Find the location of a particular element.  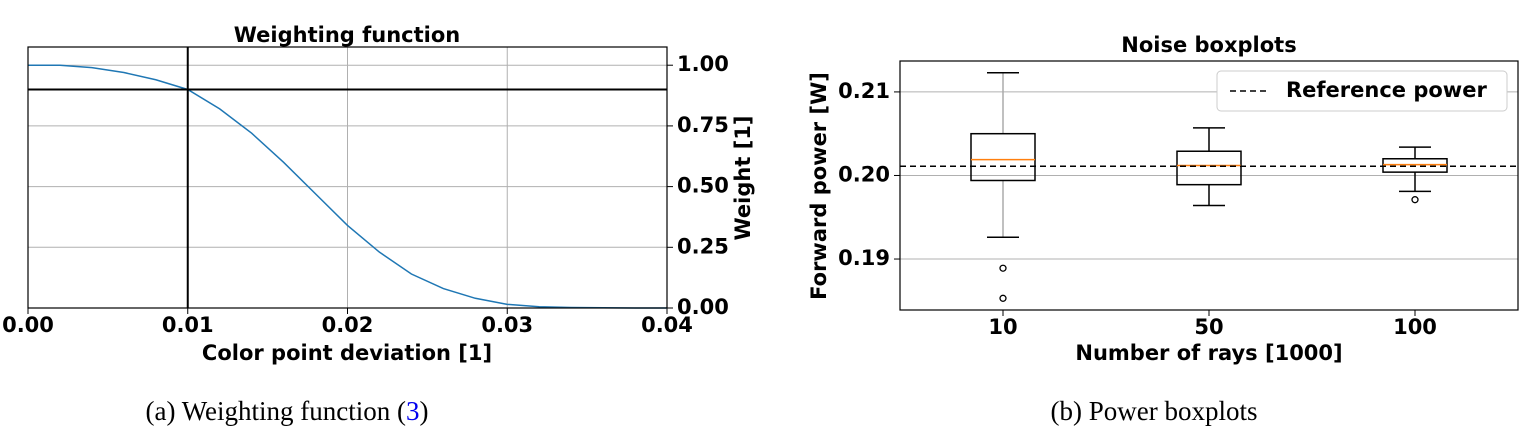

x-tick-label: 0.04 is located at coordinates (667, 325).